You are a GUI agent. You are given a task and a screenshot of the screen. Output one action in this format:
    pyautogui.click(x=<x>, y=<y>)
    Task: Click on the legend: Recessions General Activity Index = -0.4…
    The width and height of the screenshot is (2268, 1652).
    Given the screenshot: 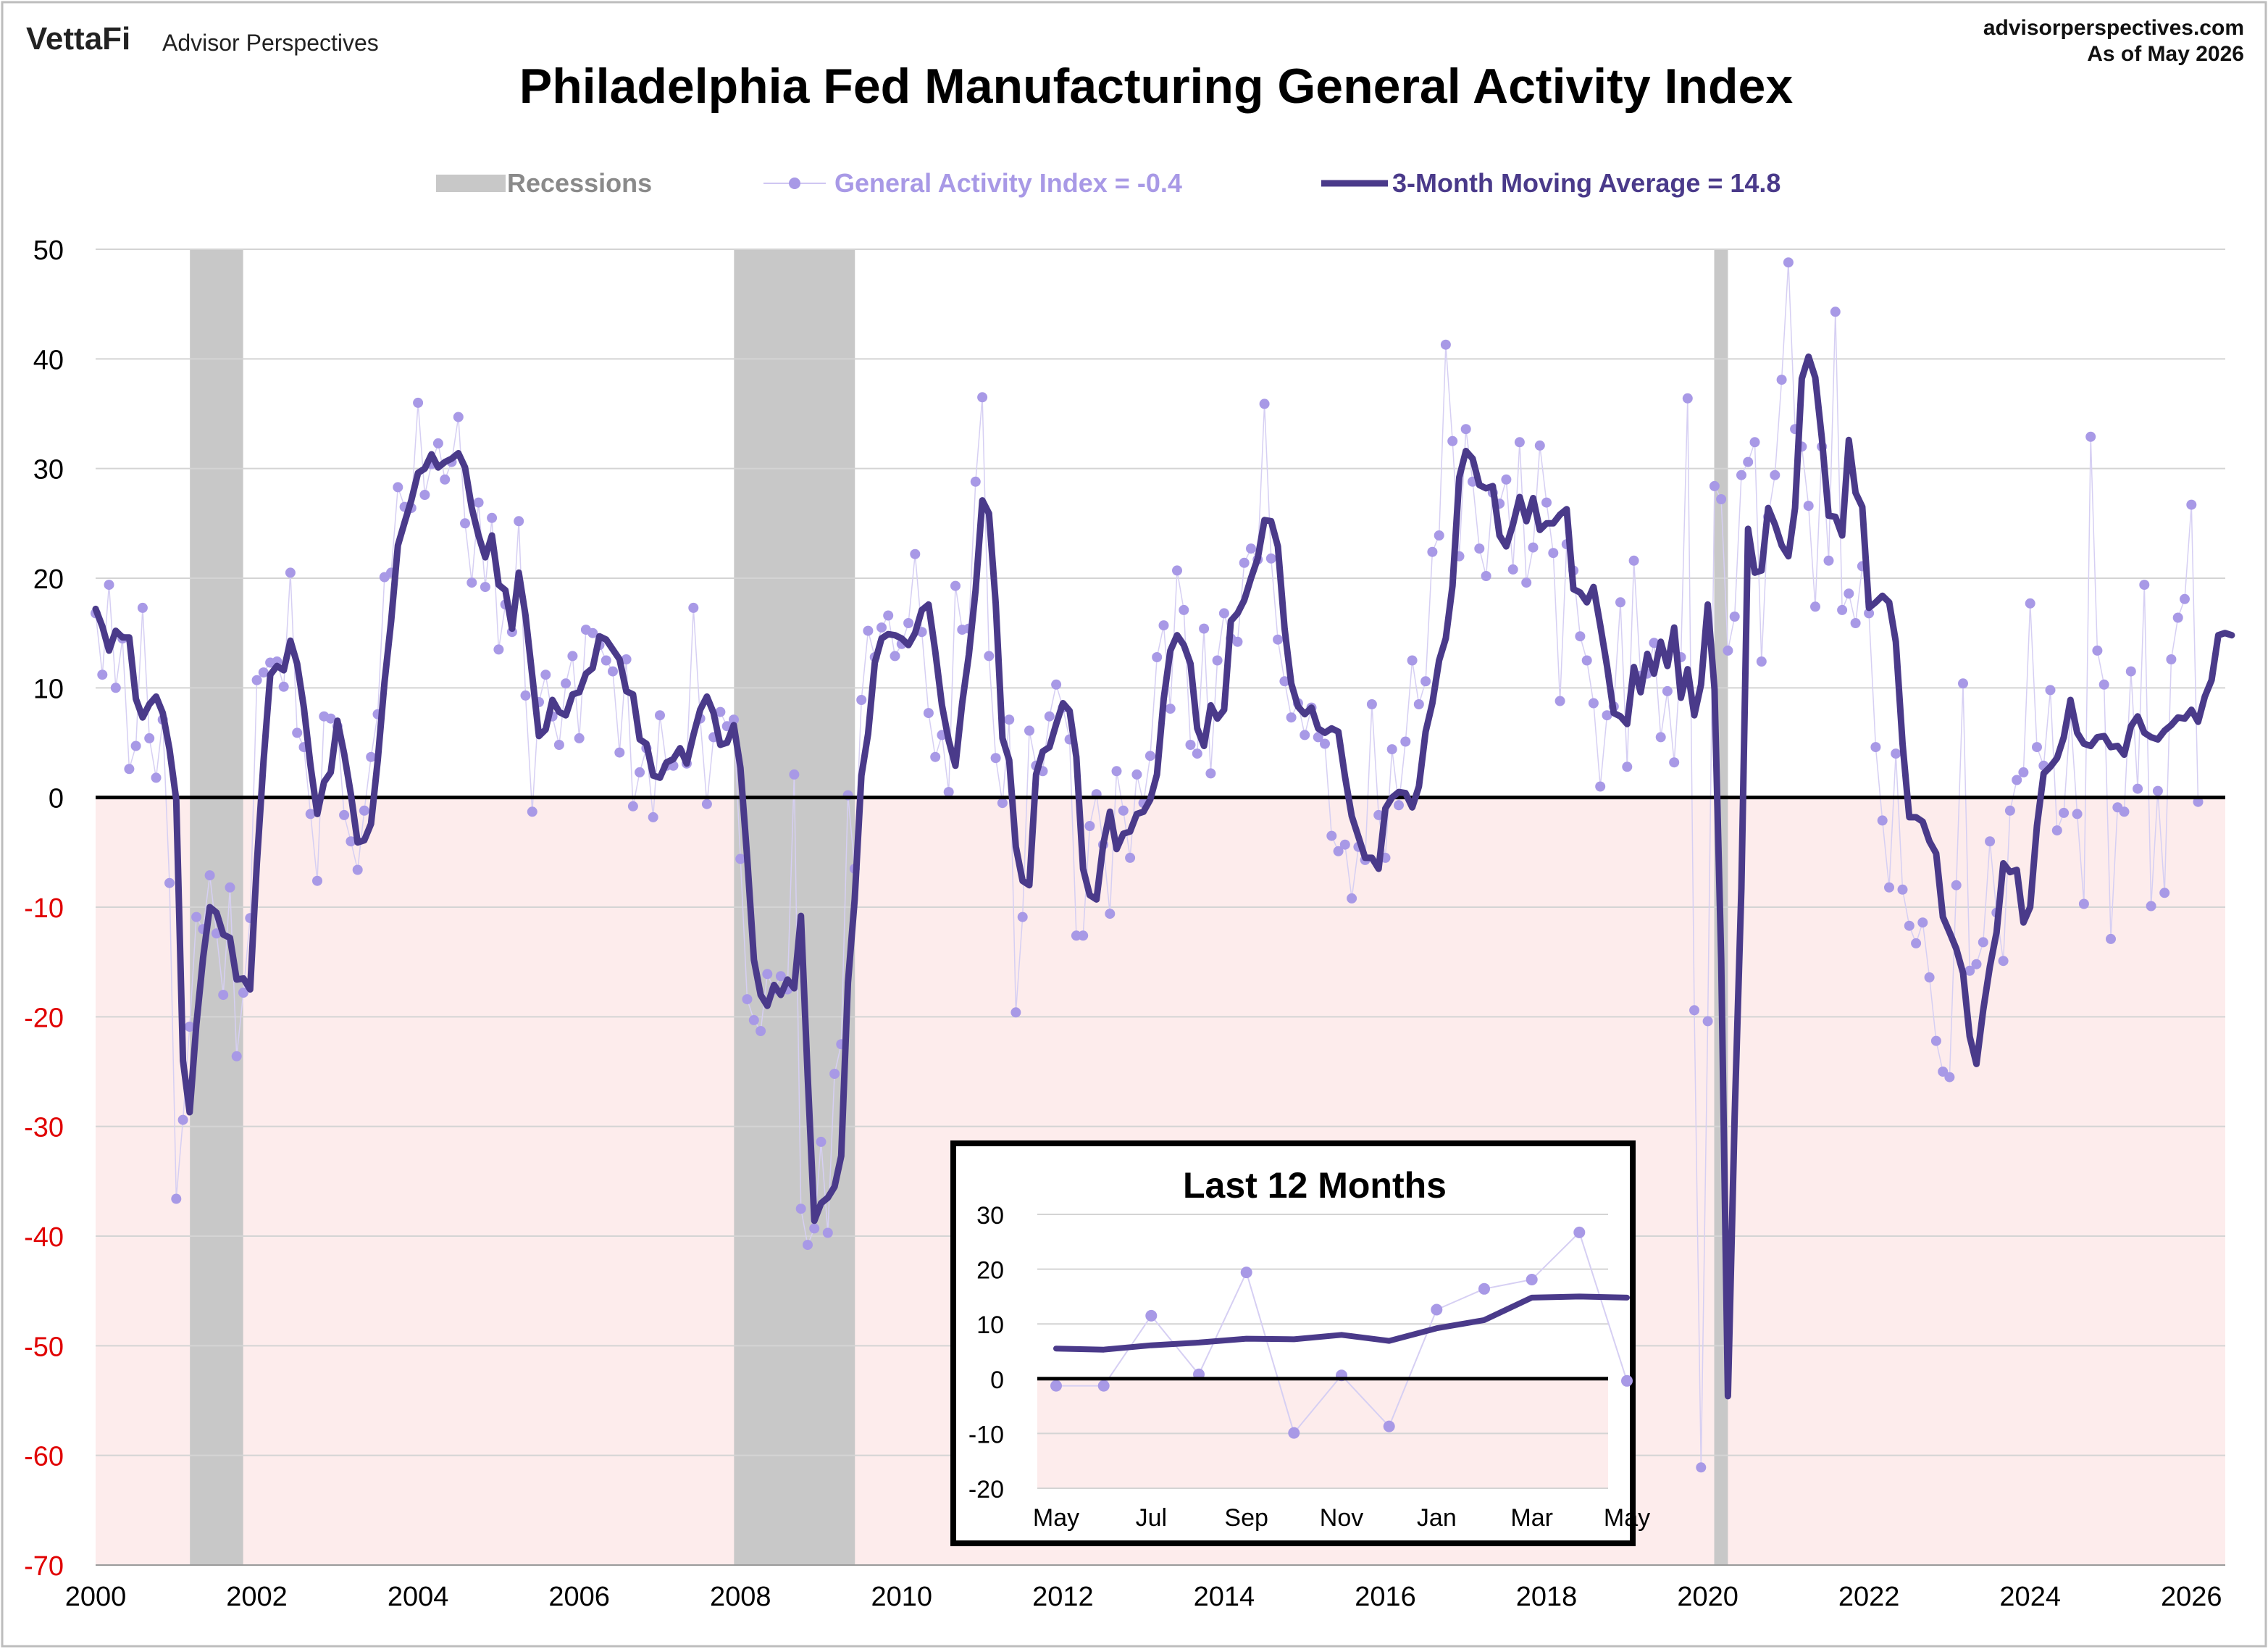 What is the action you would take?
    pyautogui.click(x=1108, y=183)
    